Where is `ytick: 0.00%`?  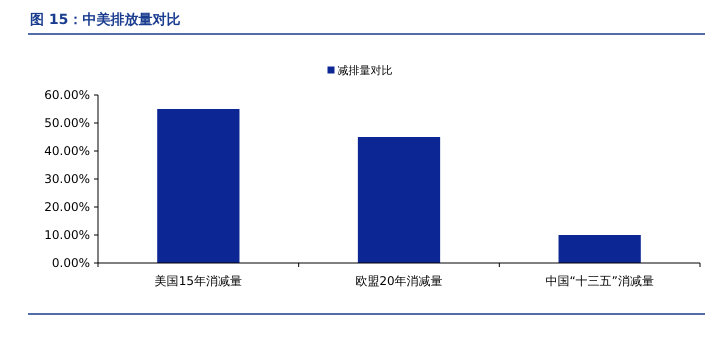 ytick: 0.00% is located at coordinates (71, 263).